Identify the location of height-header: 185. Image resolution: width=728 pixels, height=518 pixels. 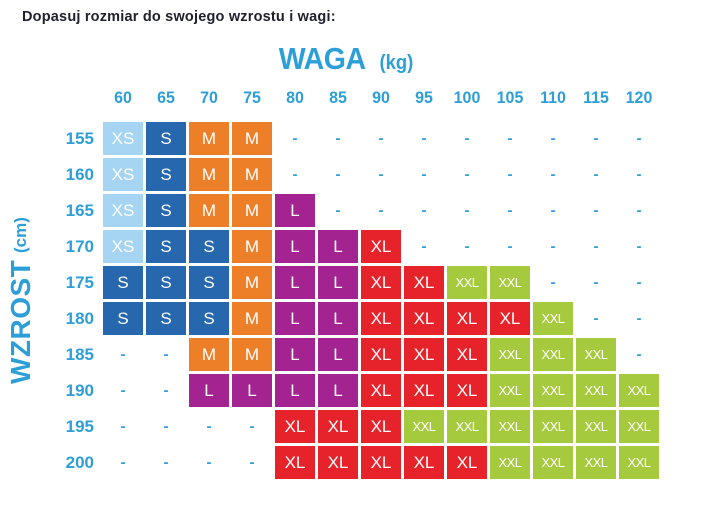
(79, 354).